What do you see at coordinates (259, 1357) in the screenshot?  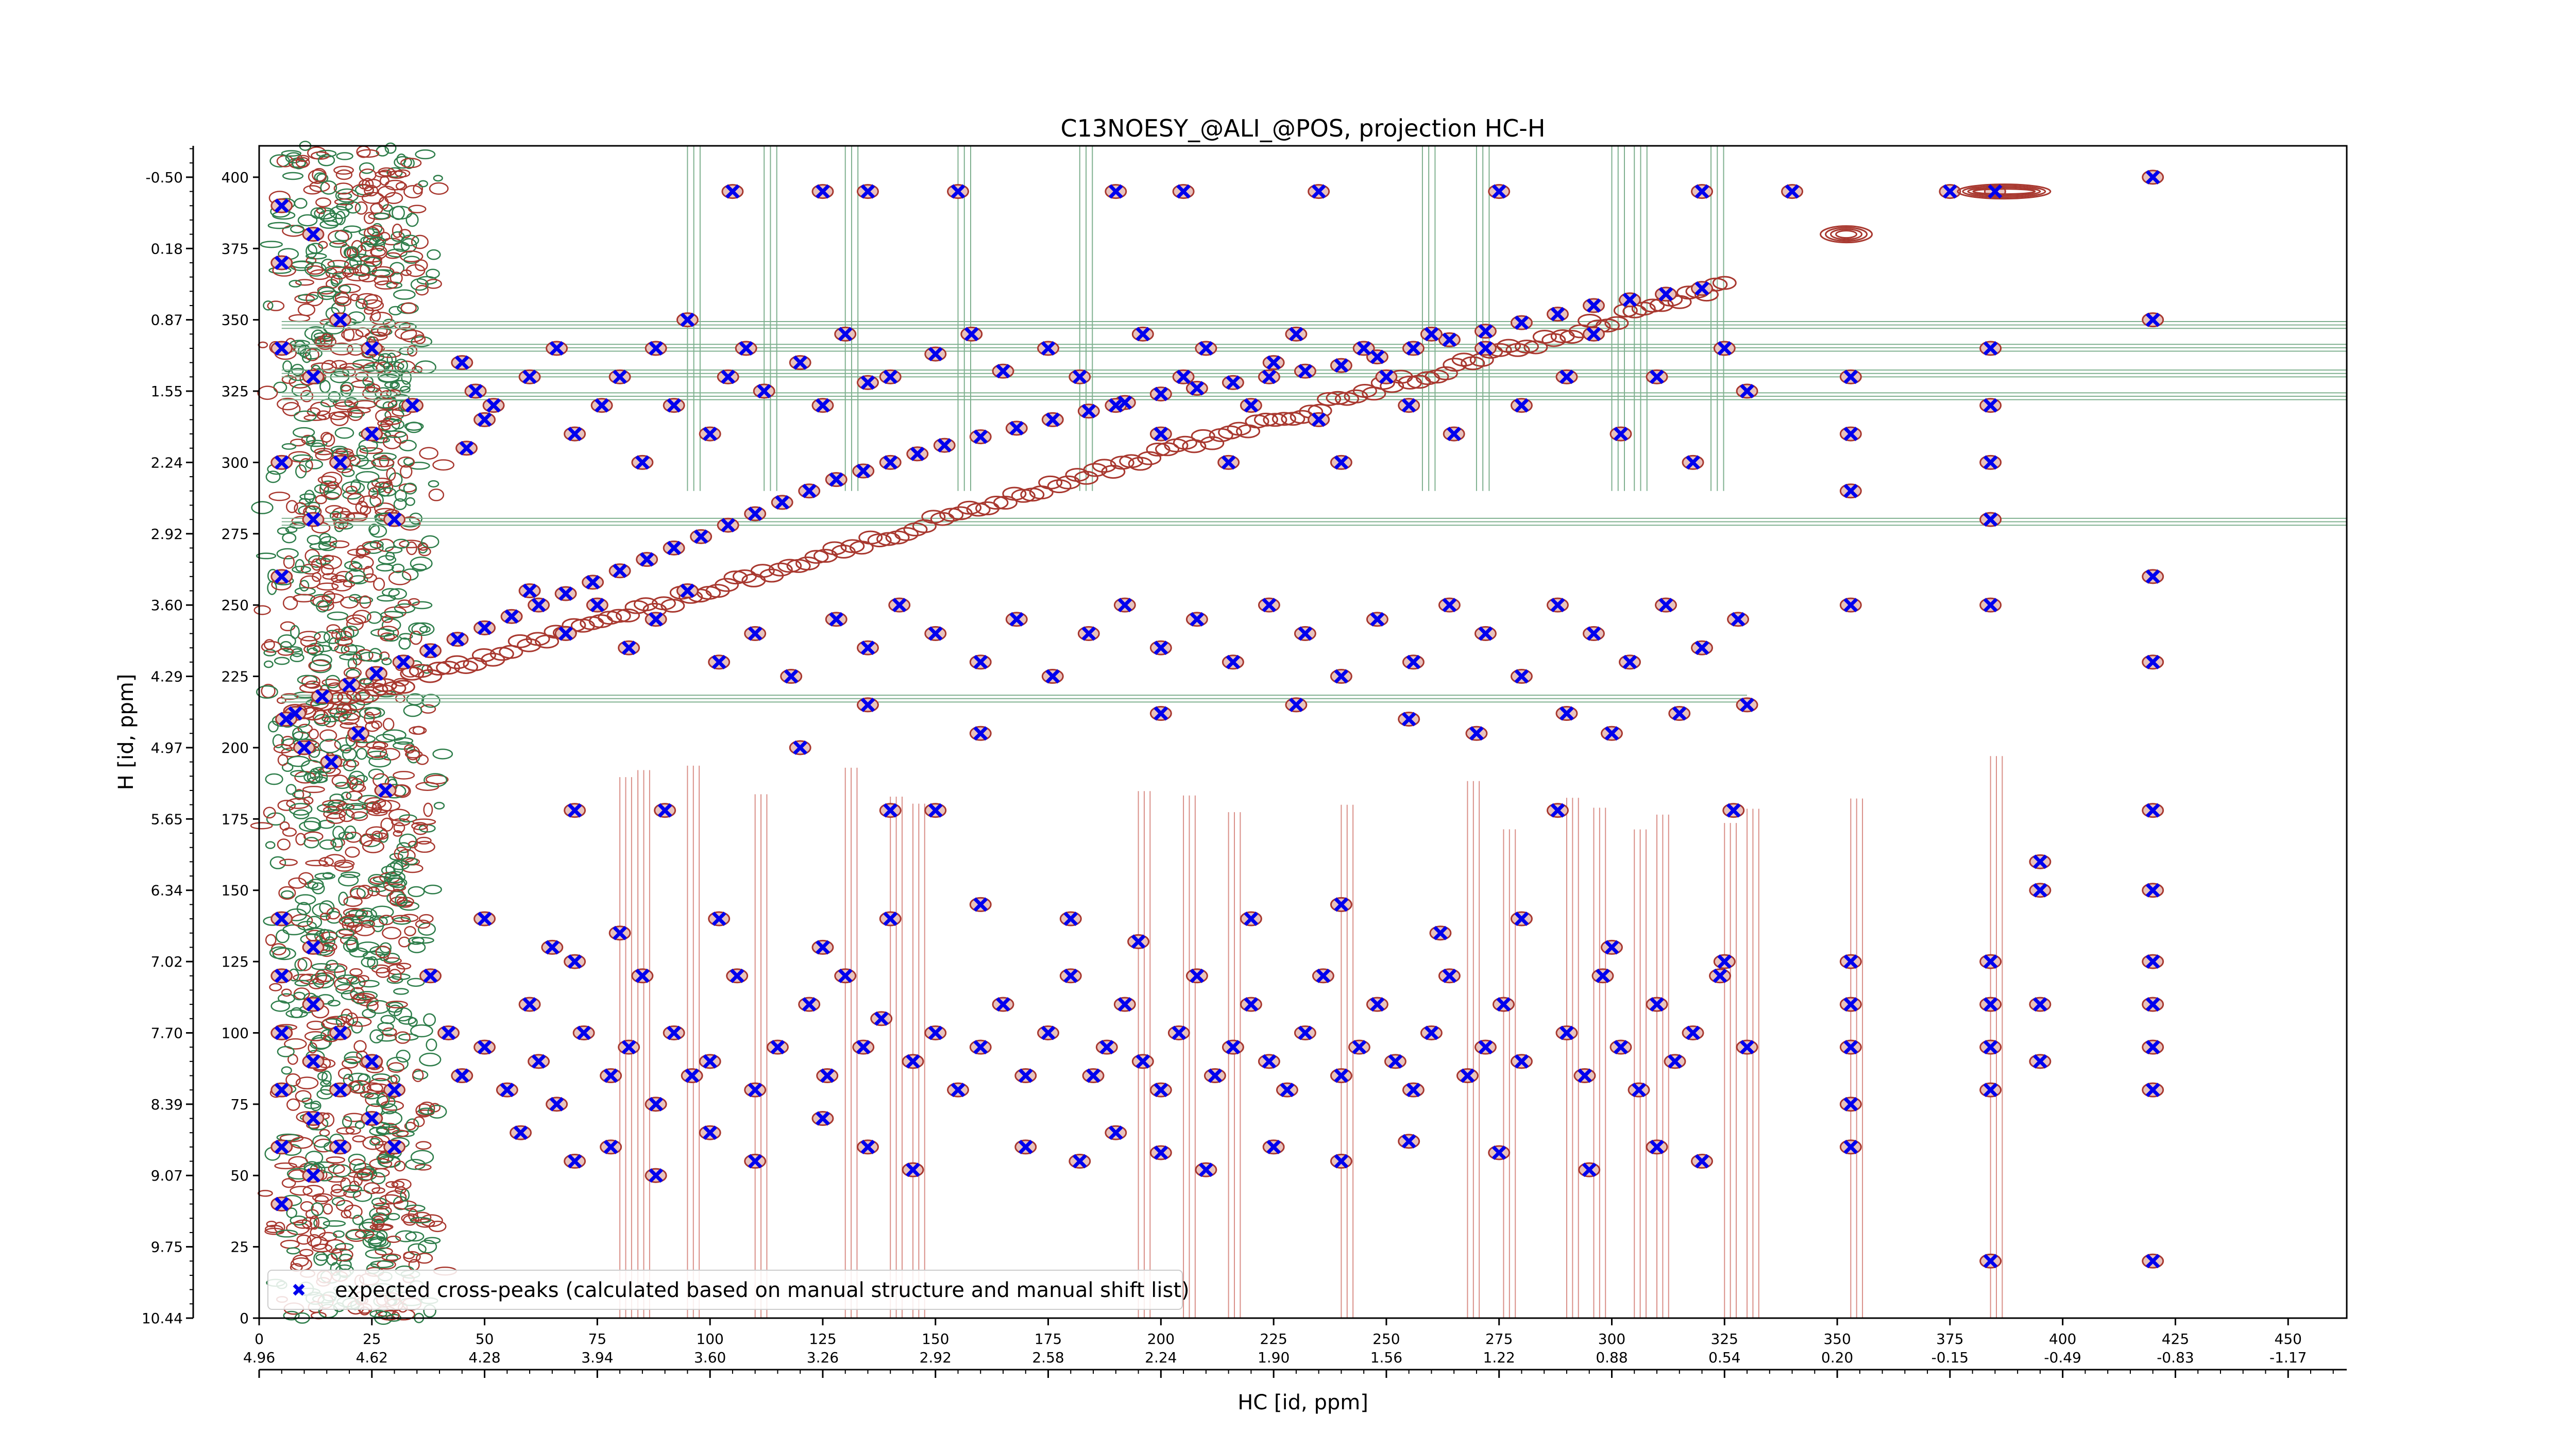 I see `x-ppm-tick-label: 4.96` at bounding box center [259, 1357].